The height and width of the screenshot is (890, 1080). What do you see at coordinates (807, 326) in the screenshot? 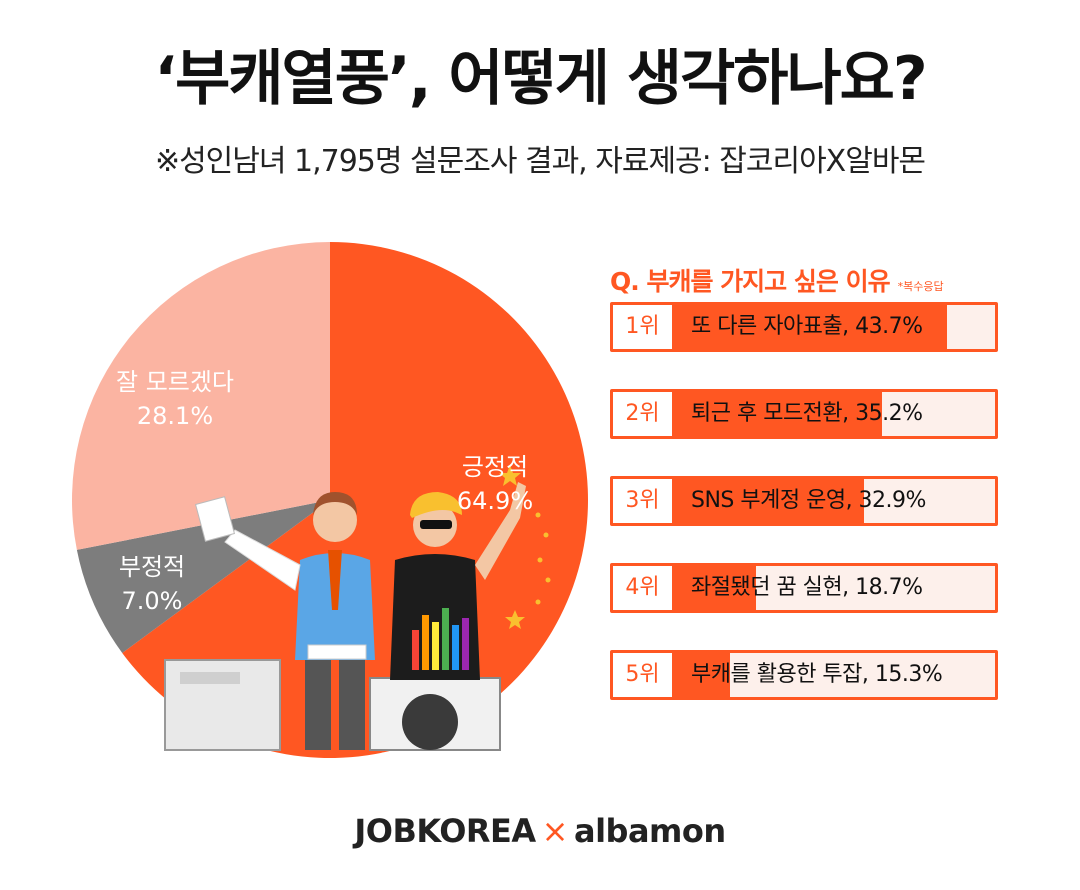
I see `bar-label: 또 다른 자아표출, 43.7%` at bounding box center [807, 326].